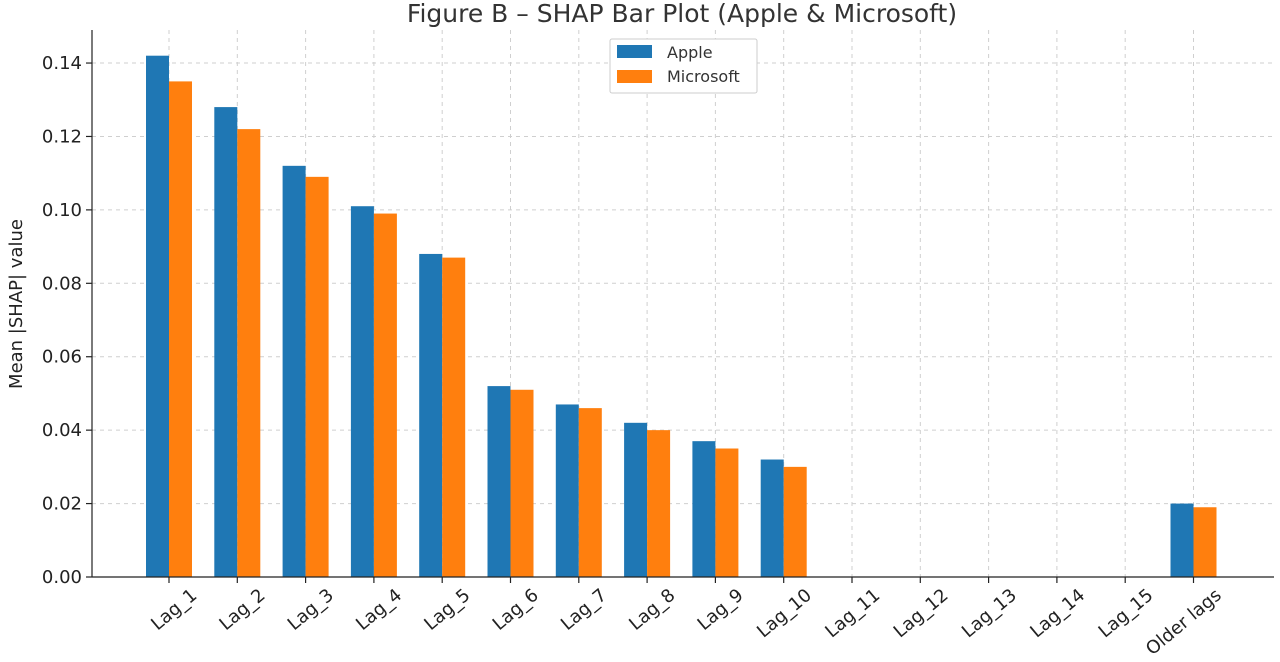 Image resolution: width=1280 pixels, height=662 pixels. What do you see at coordinates (852, 613) in the screenshot?
I see `x-tick-label: Lag_11` at bounding box center [852, 613].